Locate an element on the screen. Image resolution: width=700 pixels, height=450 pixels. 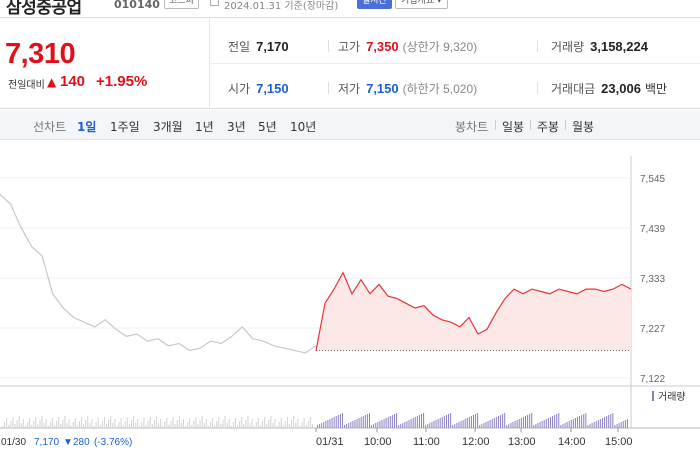
divider is located at coordinates (328, 46).